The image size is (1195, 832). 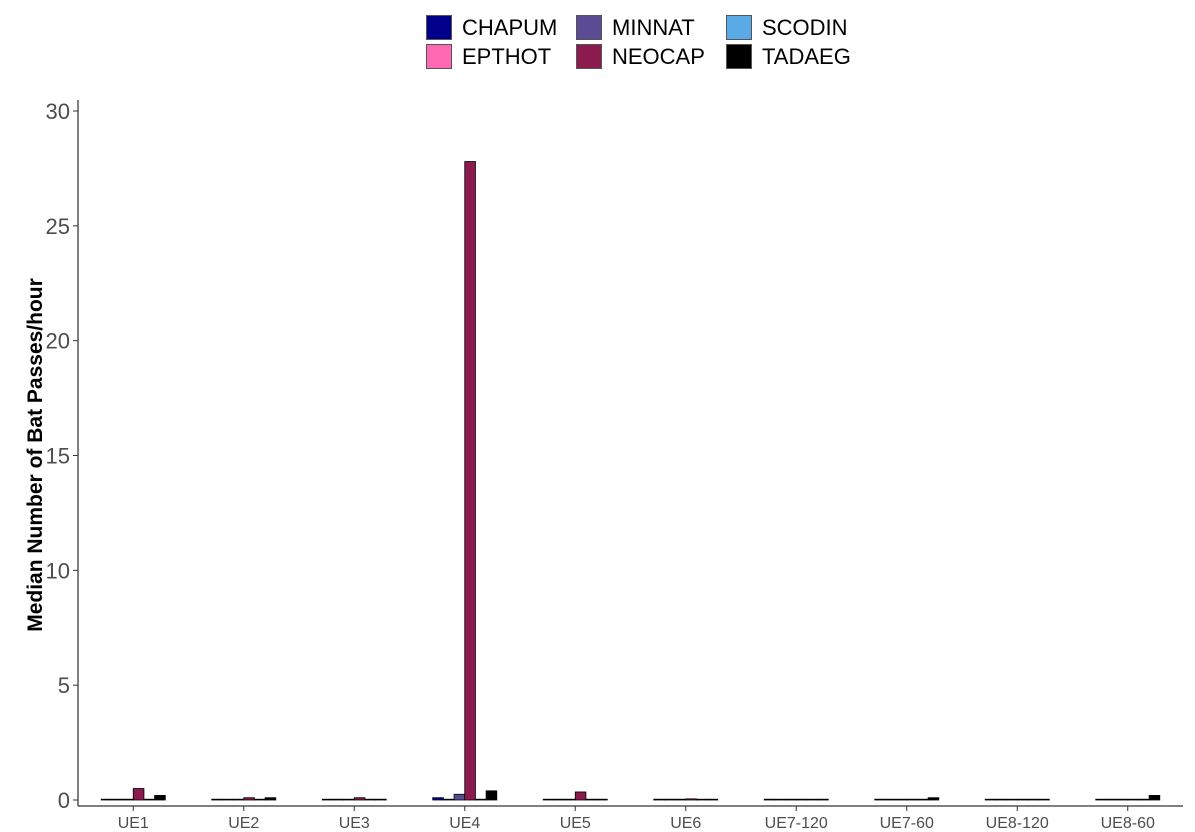 What do you see at coordinates (243, 823) in the screenshot?
I see `x-tick-label: UE2` at bounding box center [243, 823].